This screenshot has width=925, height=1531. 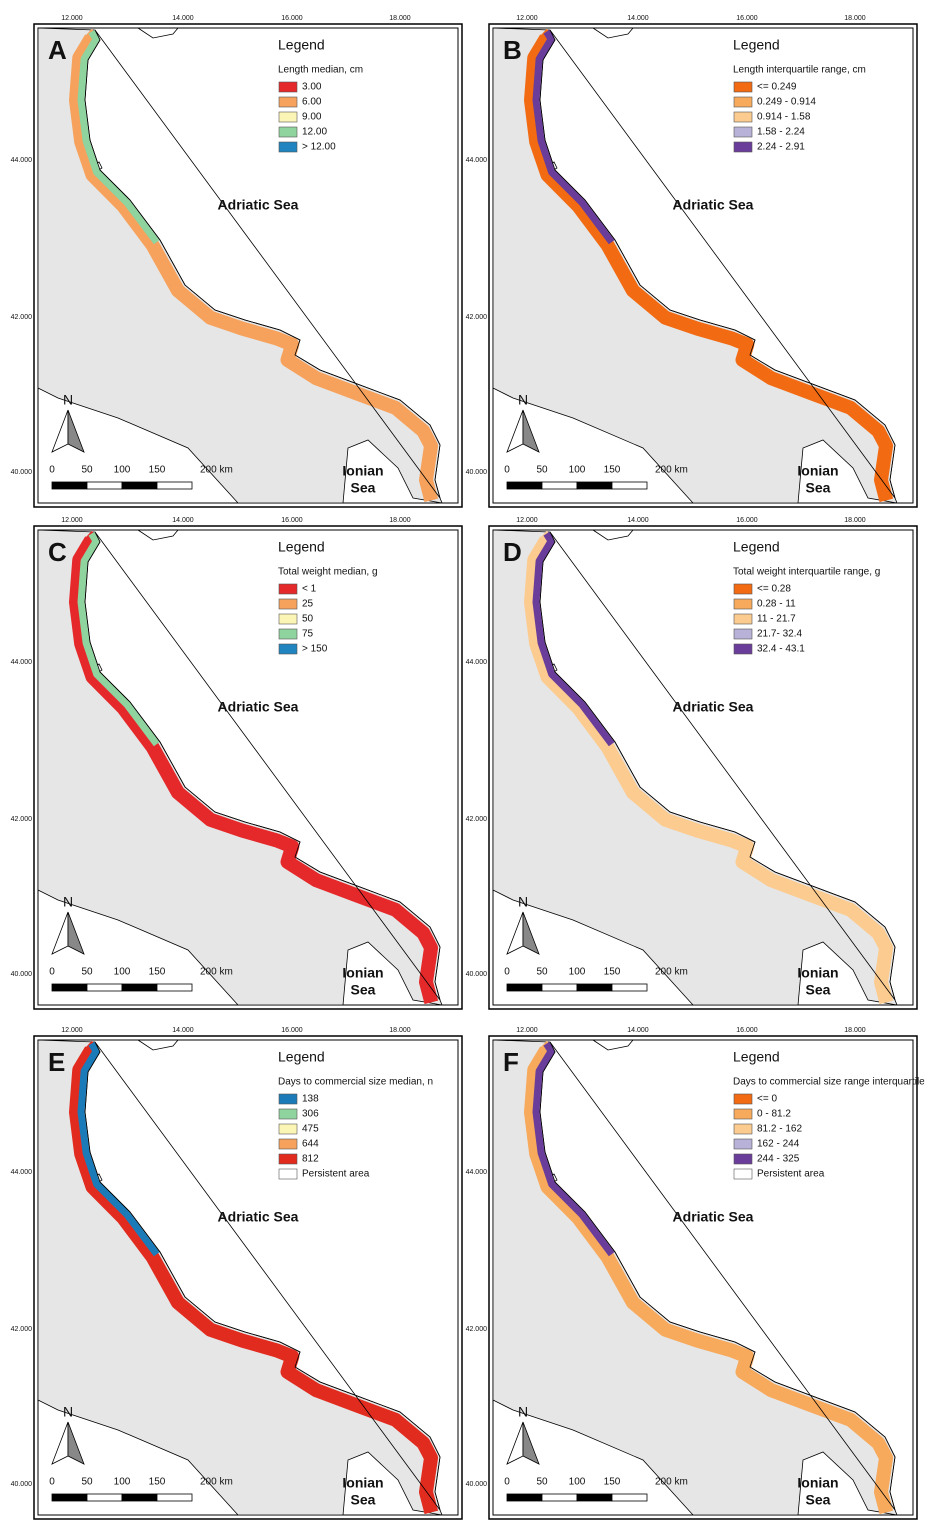 What do you see at coordinates (310, 1099) in the screenshot?
I see `legend-label: 138` at bounding box center [310, 1099].